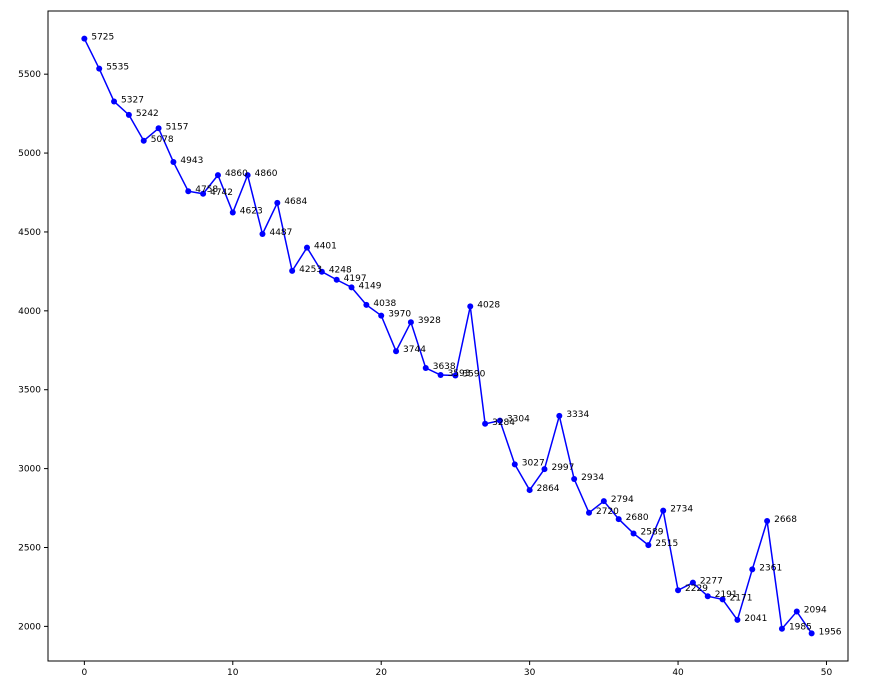  I want to click on data-label: 1985, so click(800, 628).